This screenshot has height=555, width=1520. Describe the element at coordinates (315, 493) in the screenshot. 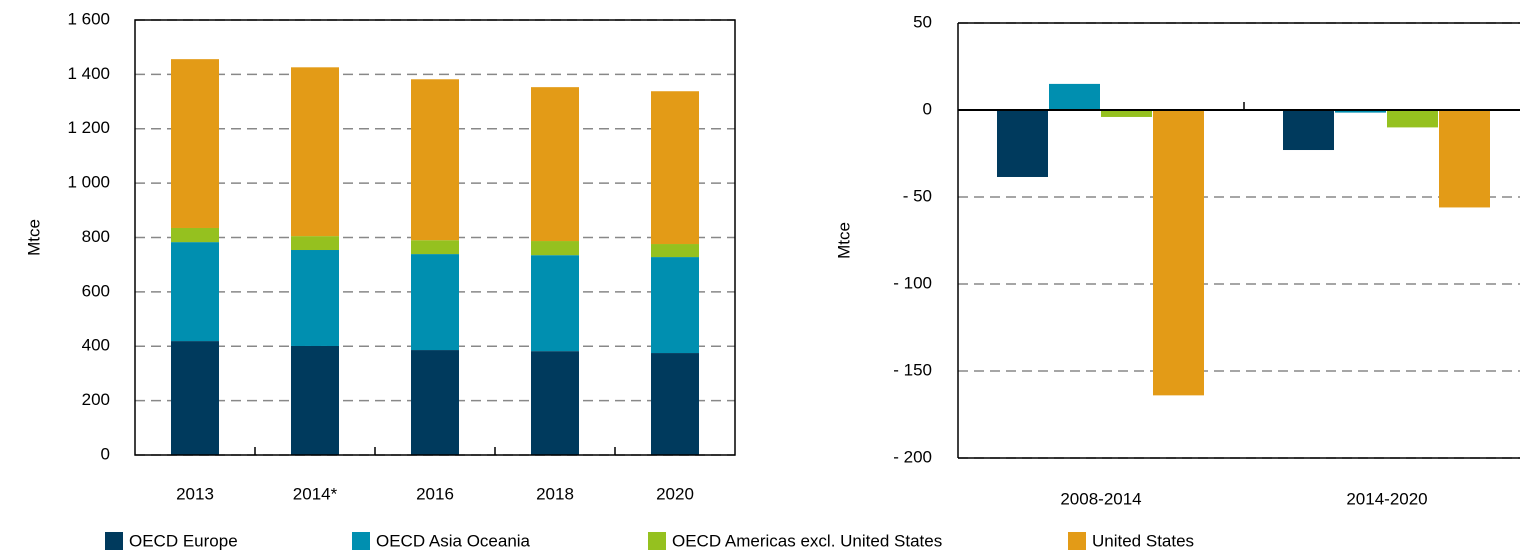

I see `x-tick-label: 2014*` at that location.